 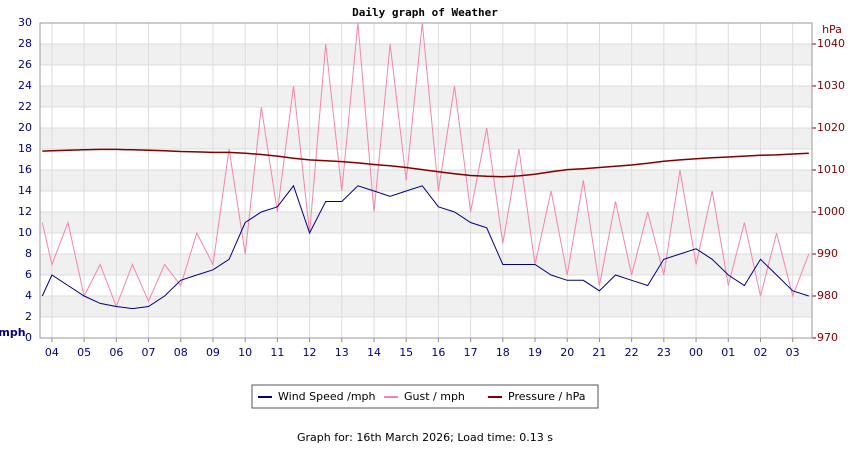 I want to click on chart-title: Daily graph of Weather, so click(x=425, y=12).